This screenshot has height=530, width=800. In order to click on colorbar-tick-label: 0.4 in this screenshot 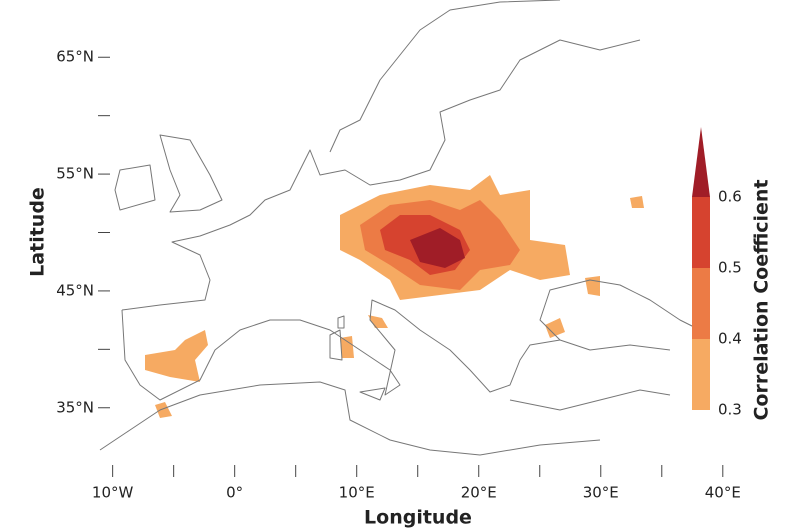, I will do `click(730, 339)`.